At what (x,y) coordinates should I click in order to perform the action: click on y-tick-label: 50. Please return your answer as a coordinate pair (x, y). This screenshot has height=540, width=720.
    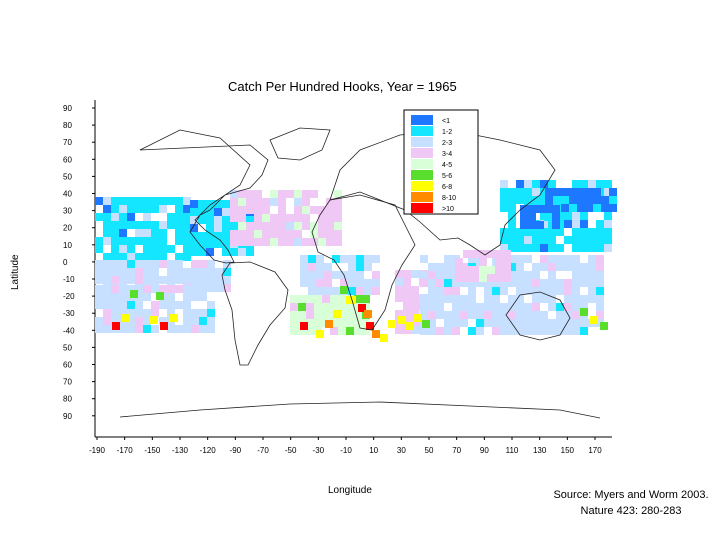
    Looking at the image, I should click on (67, 347).